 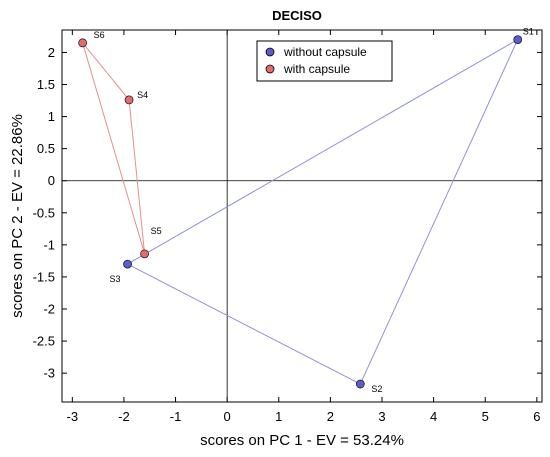 What do you see at coordinates (536, 416) in the screenshot?
I see `x-tick-label: 6` at bounding box center [536, 416].